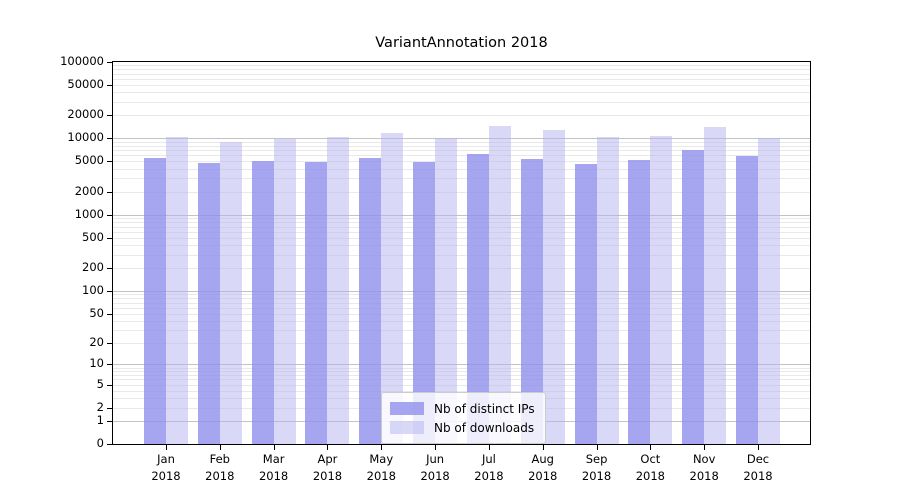 The height and width of the screenshot is (500, 900). Describe the element at coordinates (96, 341) in the screenshot. I see `y-tick-label: 20` at that location.